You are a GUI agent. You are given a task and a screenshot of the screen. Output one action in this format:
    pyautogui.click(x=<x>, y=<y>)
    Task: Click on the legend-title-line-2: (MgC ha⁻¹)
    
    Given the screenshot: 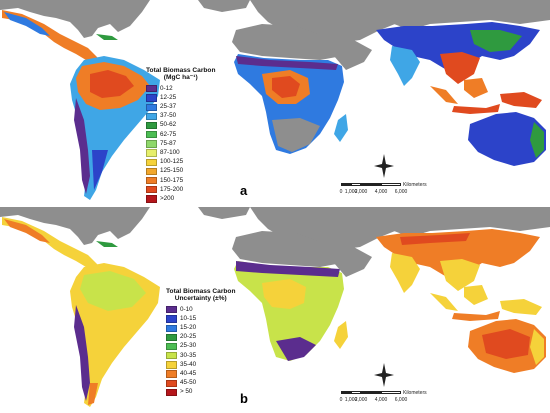 What is the action you would take?
    pyautogui.click(x=180, y=77)
    